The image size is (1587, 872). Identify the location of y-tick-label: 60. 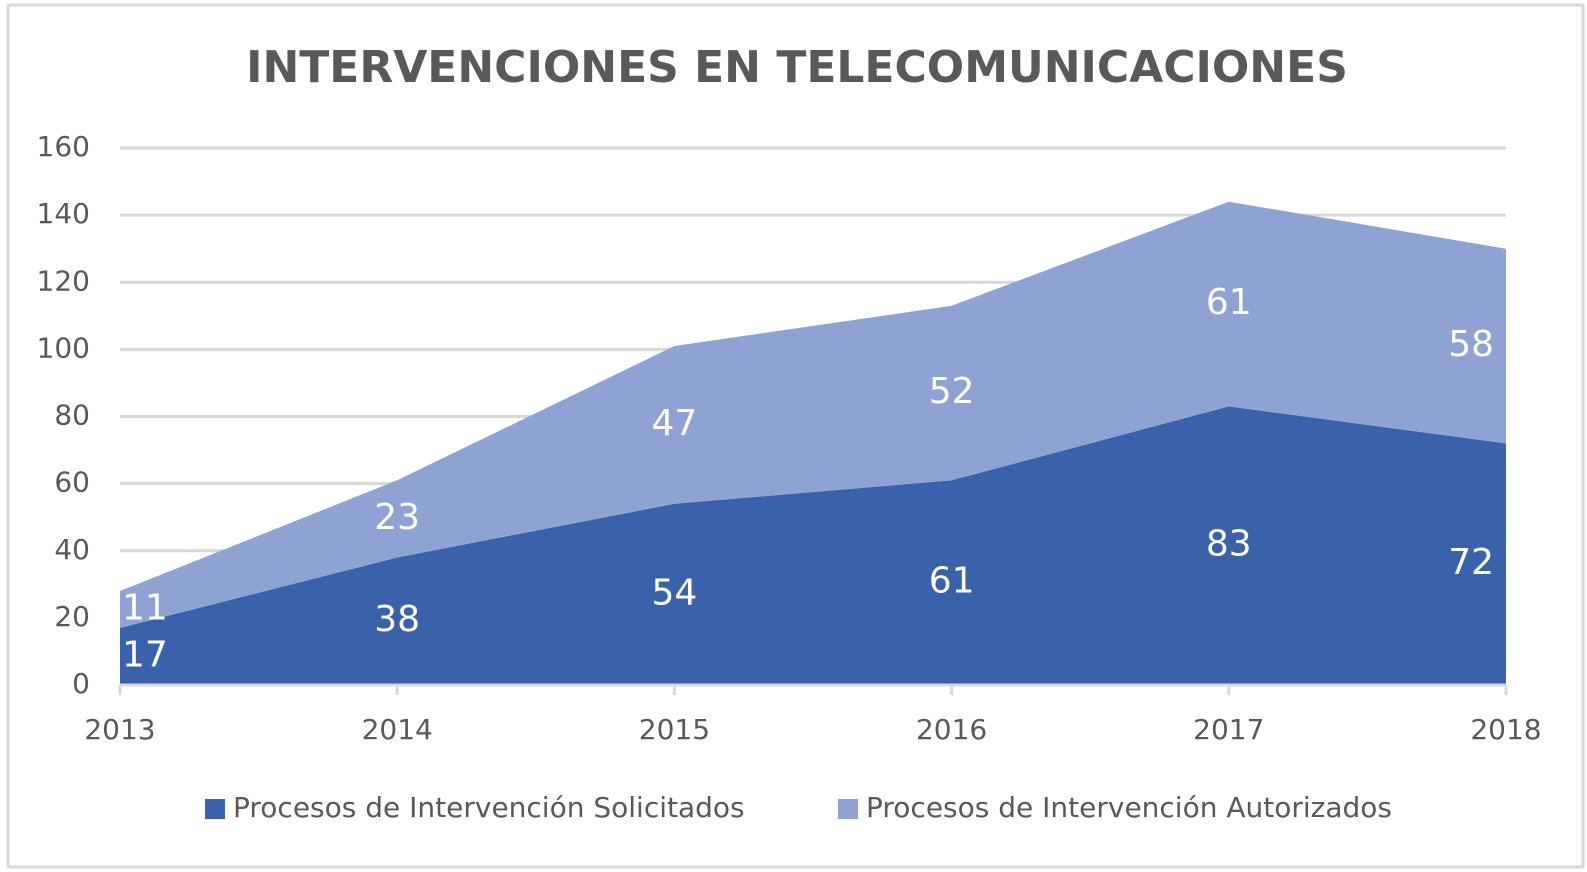
(72, 482).